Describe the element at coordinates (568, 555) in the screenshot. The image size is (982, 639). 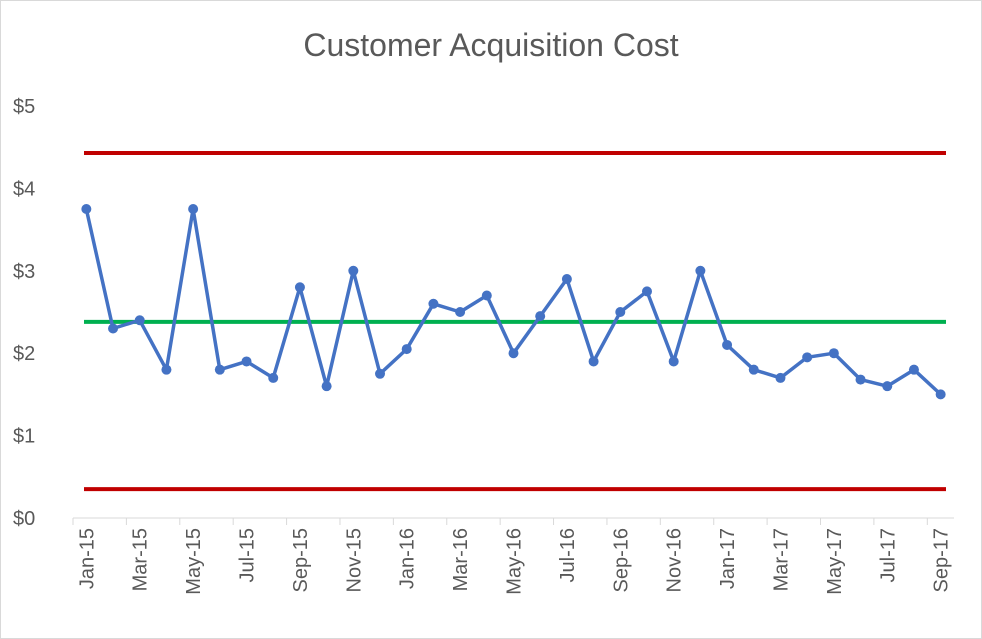
I see `x-tick-label: Jul-16` at that location.